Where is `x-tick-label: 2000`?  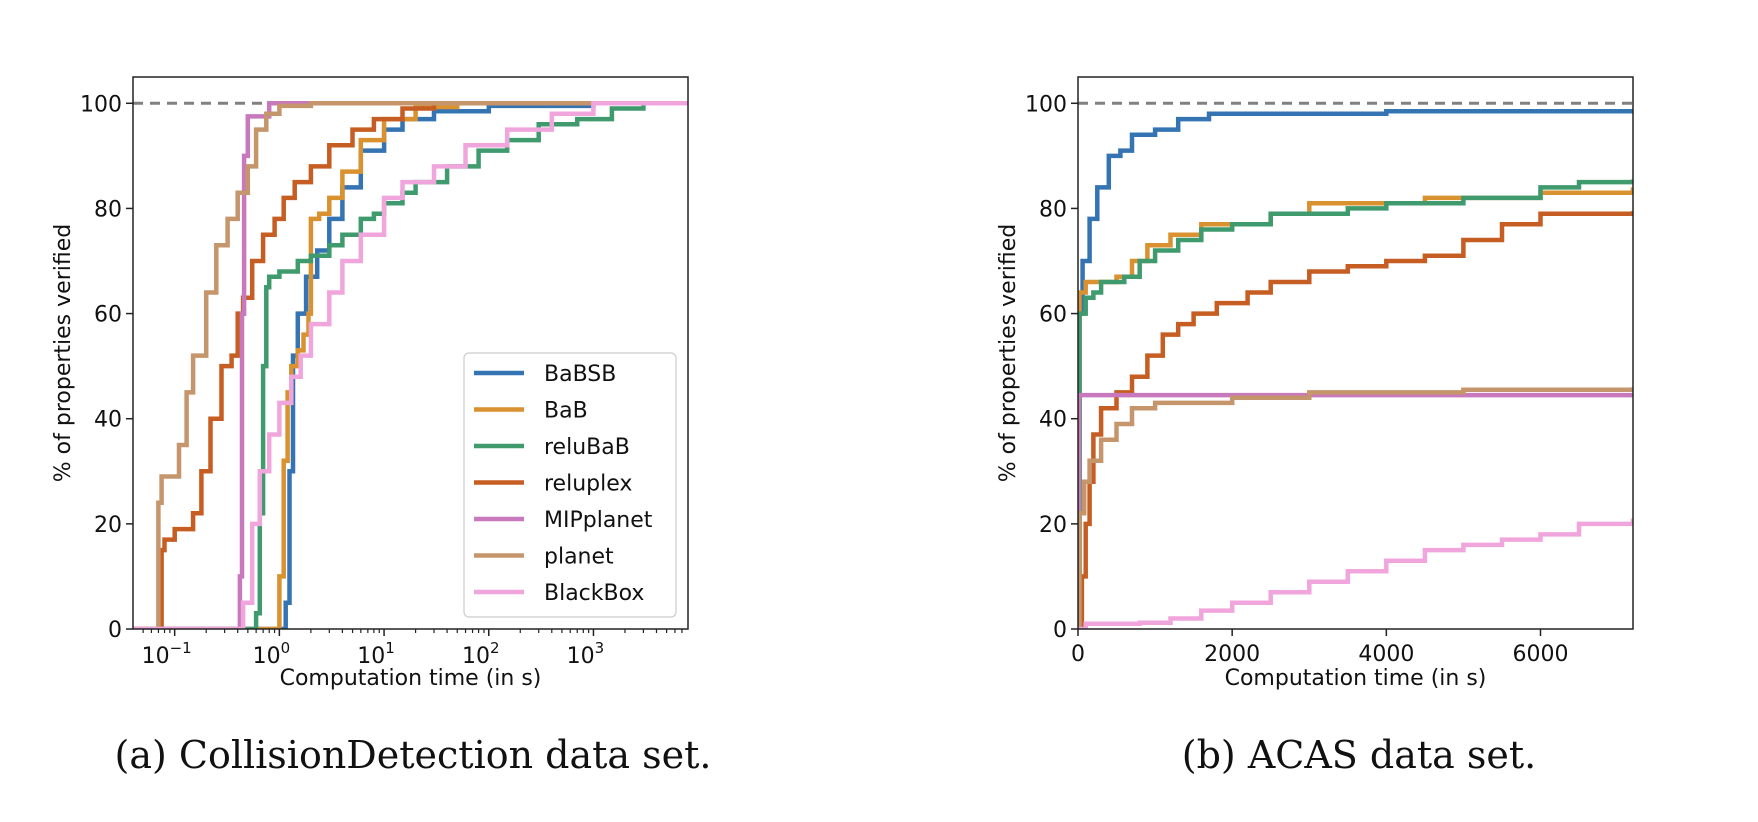
x-tick-label: 2000 is located at coordinates (1232, 654).